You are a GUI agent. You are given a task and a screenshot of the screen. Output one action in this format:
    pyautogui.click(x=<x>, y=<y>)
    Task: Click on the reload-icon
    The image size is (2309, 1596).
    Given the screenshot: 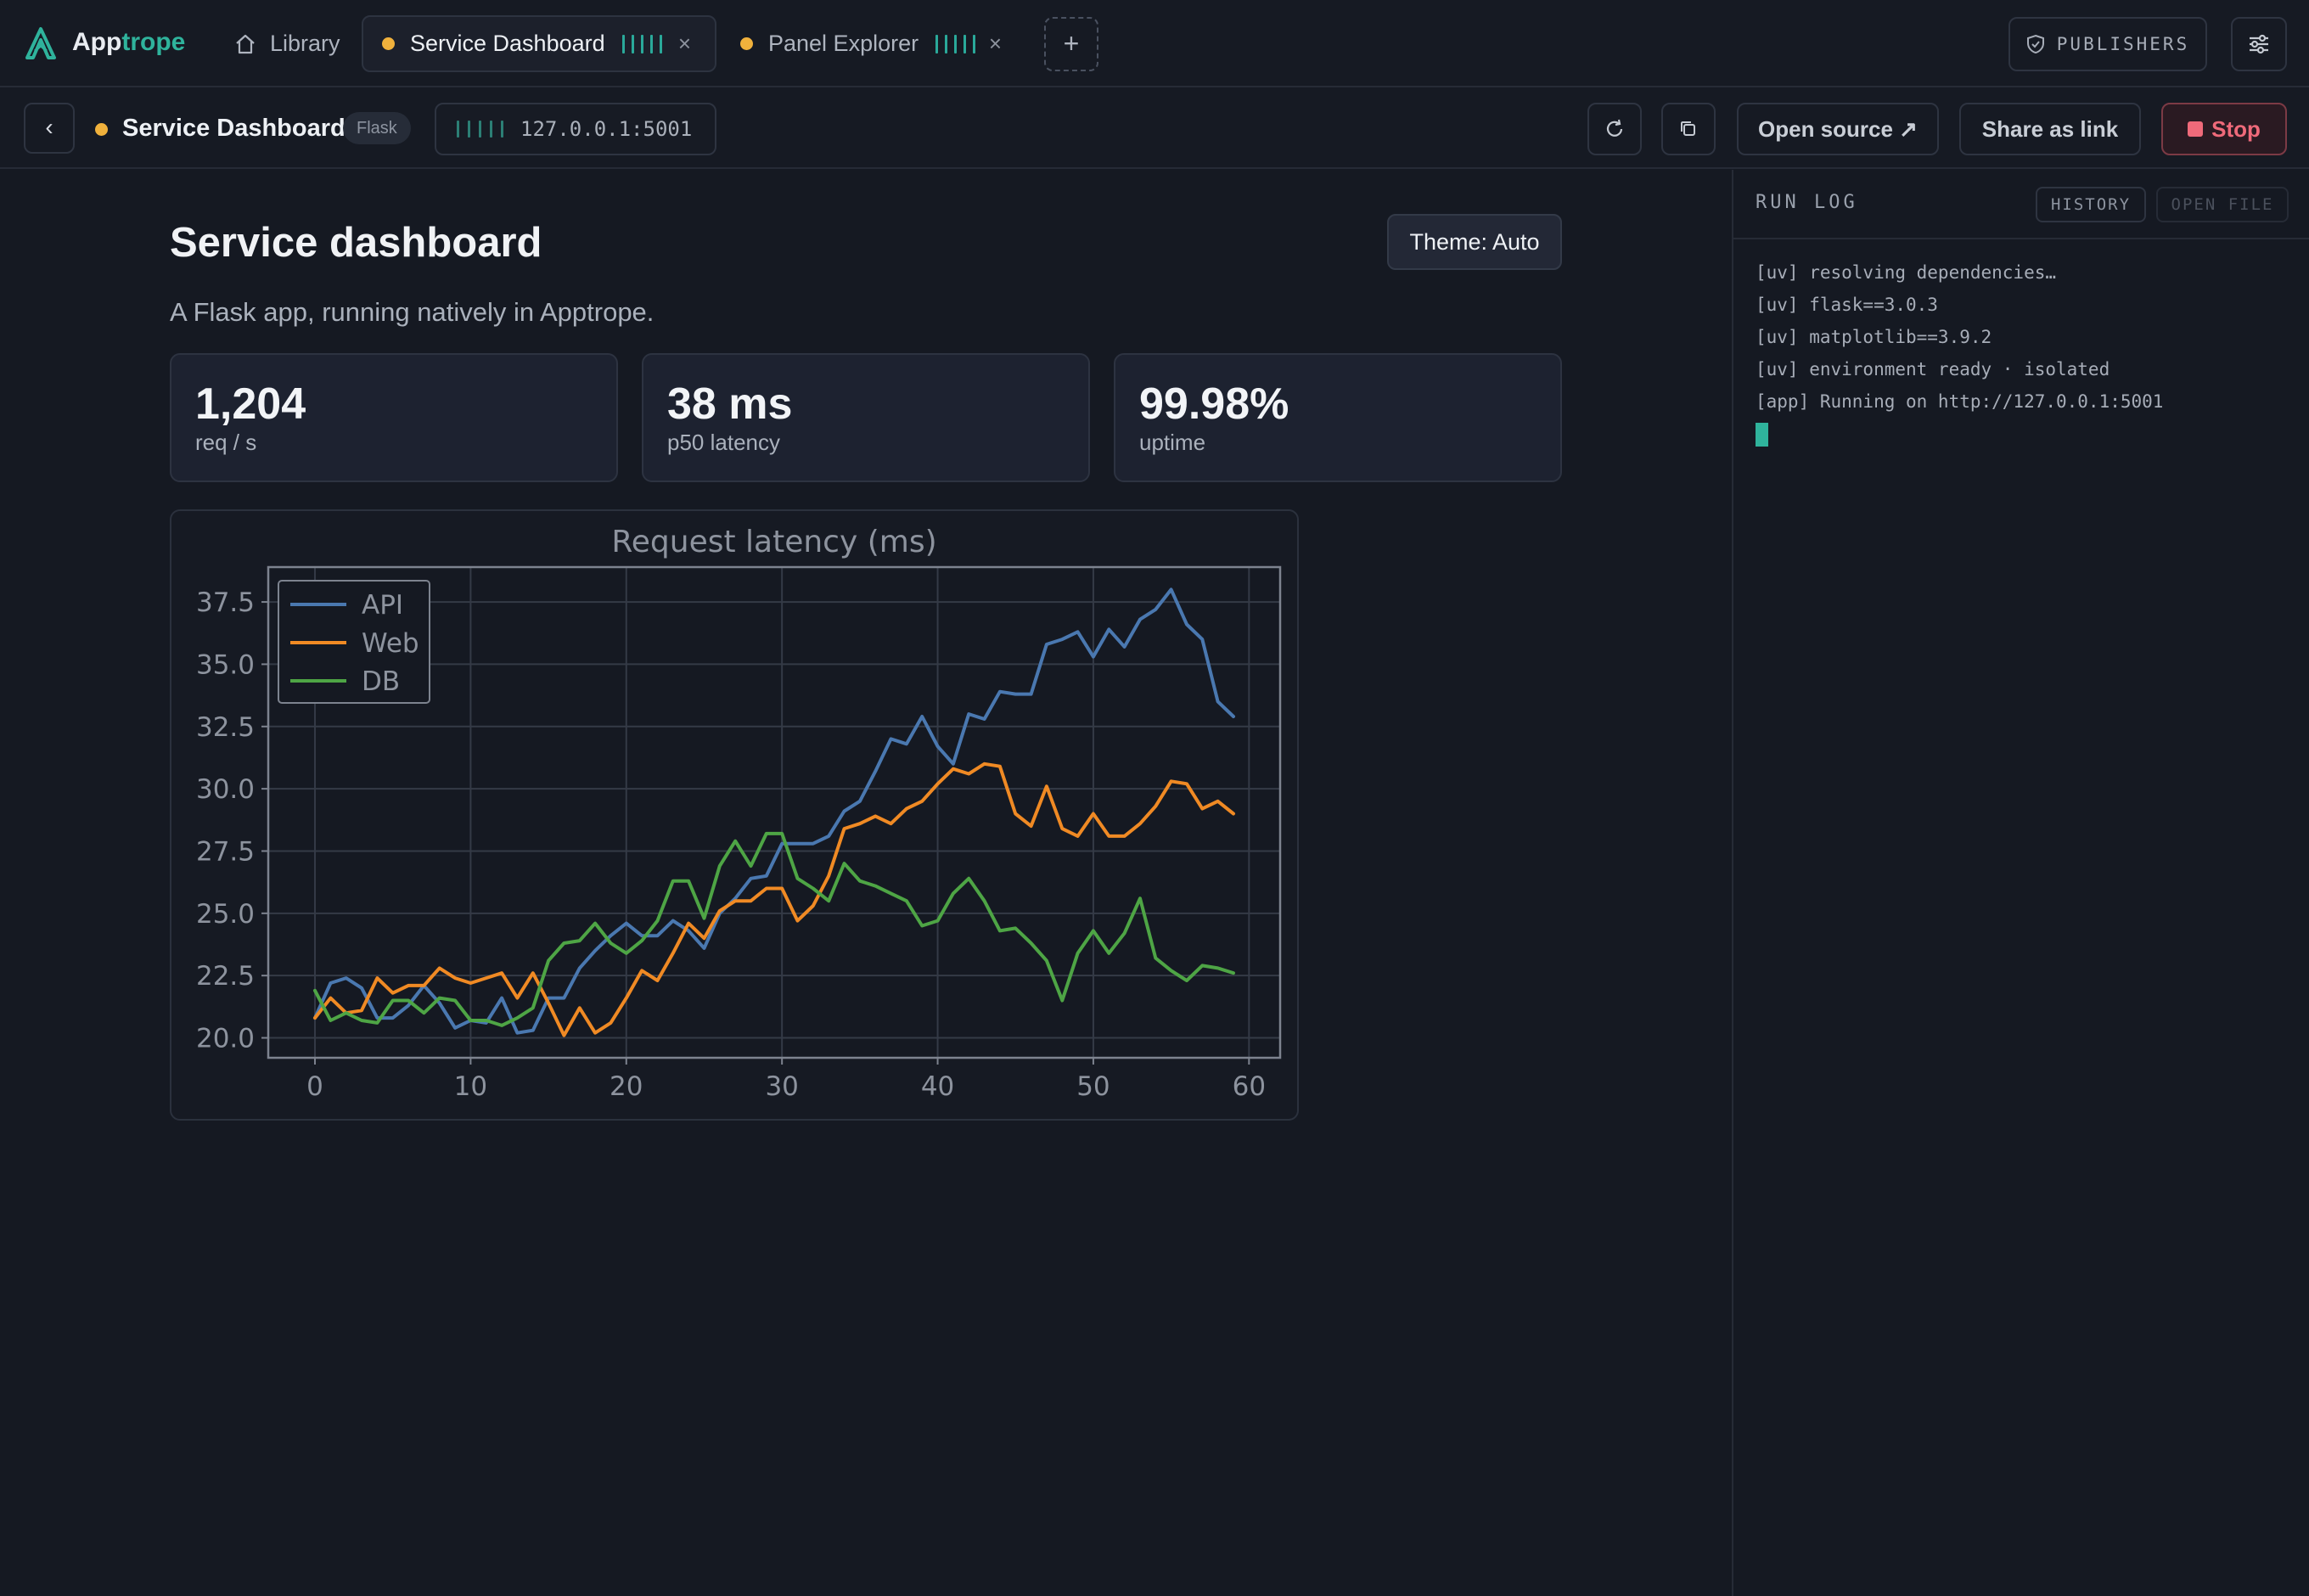 What is the action you would take?
    pyautogui.click(x=1614, y=128)
    